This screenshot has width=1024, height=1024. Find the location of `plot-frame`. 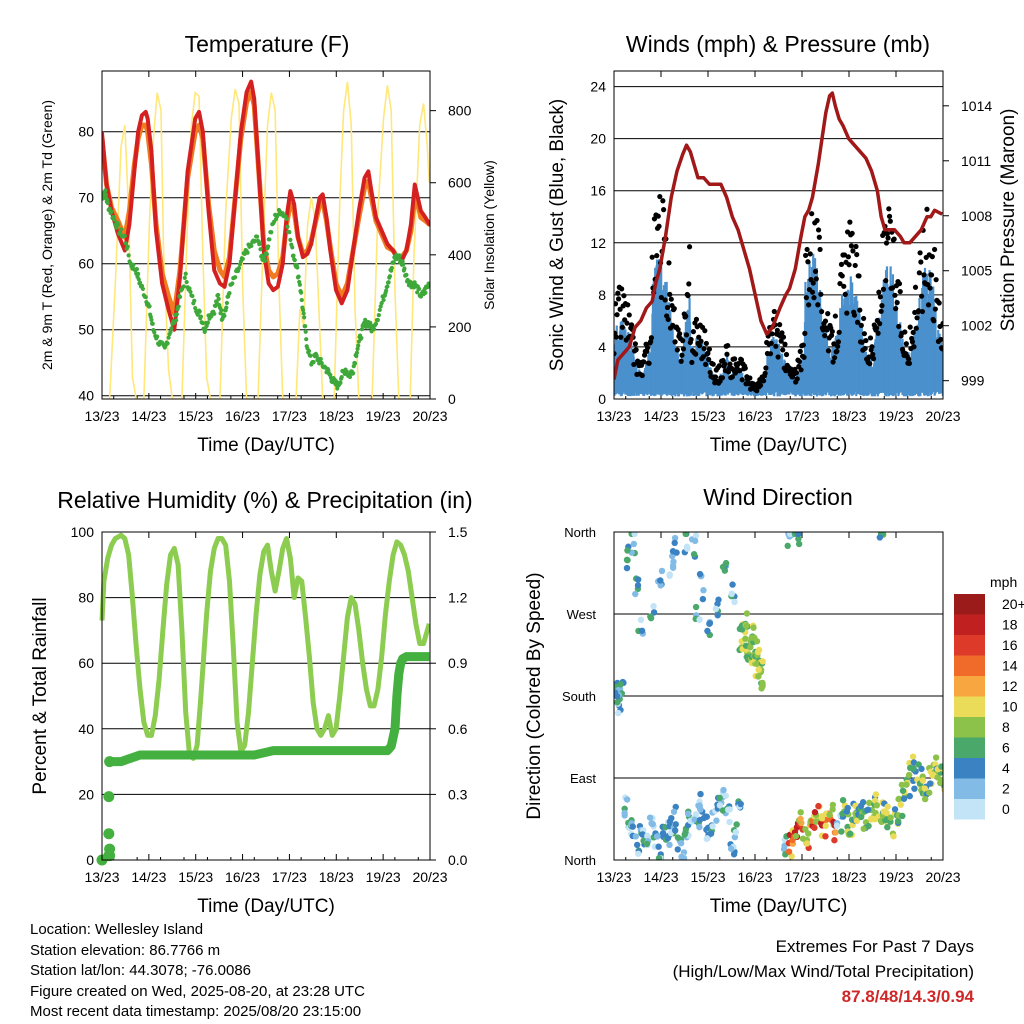

plot-frame is located at coordinates (778, 235).